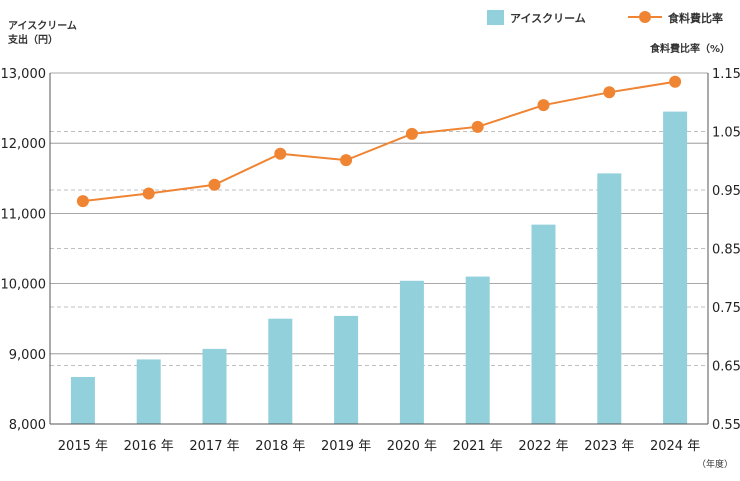 This screenshot has width=740, height=481. What do you see at coordinates (24, 214) in the screenshot?
I see `left-tick-label: 11,000` at bounding box center [24, 214].